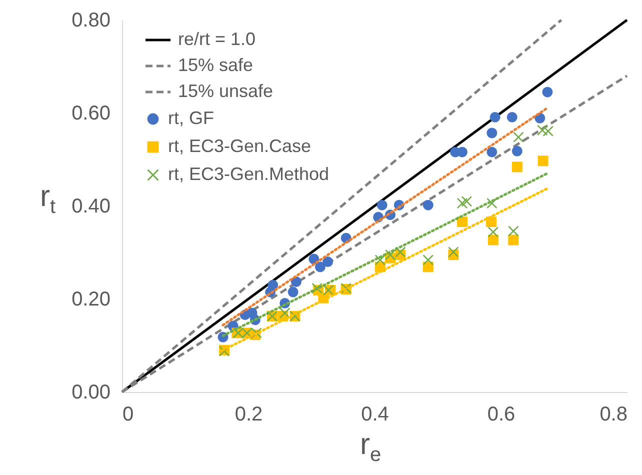  I want to click on y-tick-label: 0.80, so click(91, 21).